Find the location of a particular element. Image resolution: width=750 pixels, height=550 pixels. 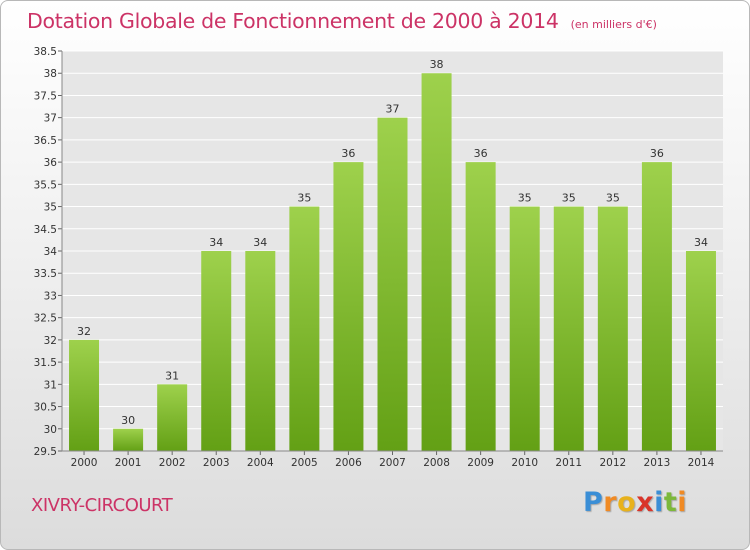

x-tick-label: 2007 is located at coordinates (392, 463).